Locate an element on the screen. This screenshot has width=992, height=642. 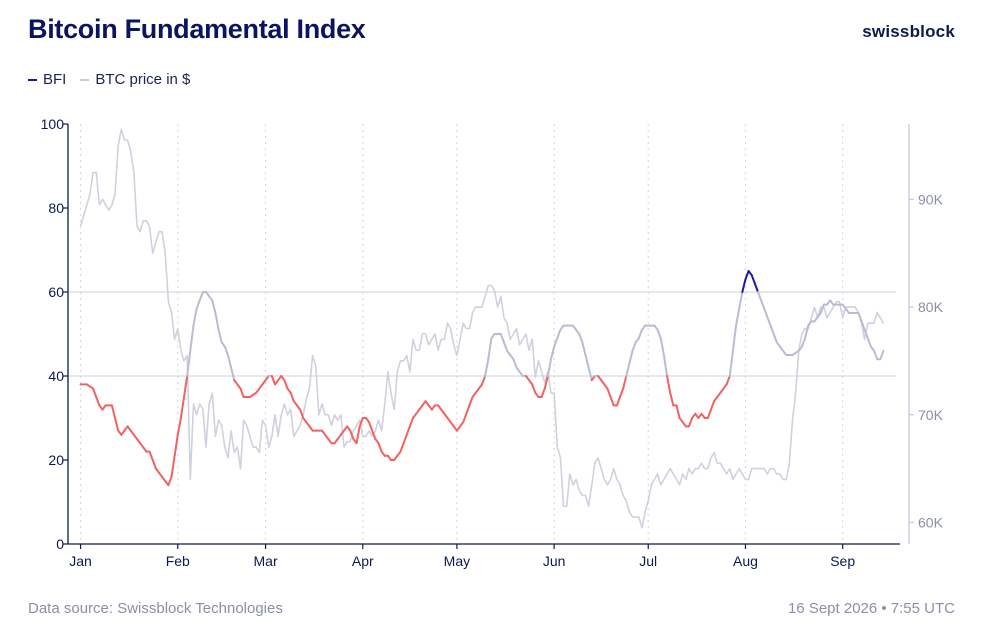
legend: BFI BTC price in $ is located at coordinates (116, 79).